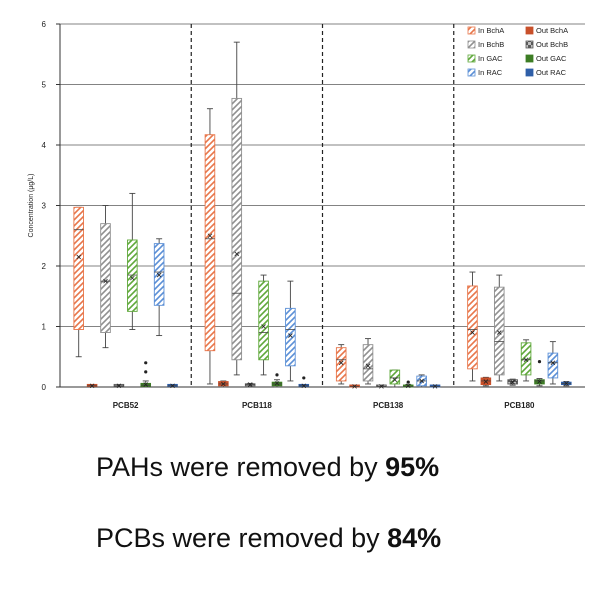 This screenshot has width=592, height=596. I want to click on box-pcb138-out-rac, so click(435, 386).